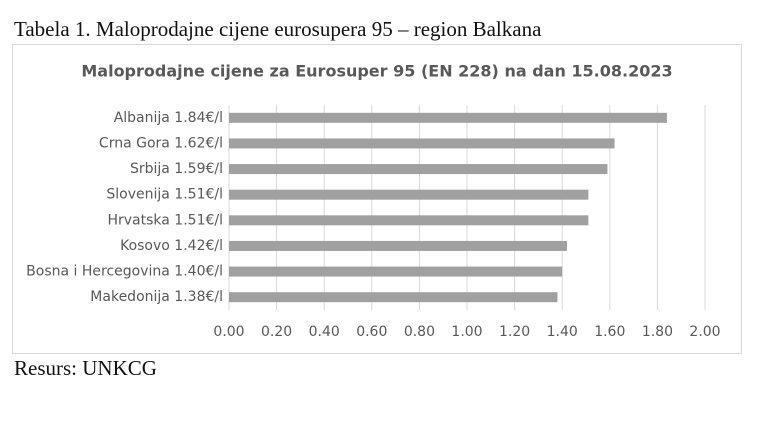 Image resolution: width=766 pixels, height=421 pixels. Describe the element at coordinates (124, 272) in the screenshot. I see `y-tick-label: Bosna i Hercegovina 1.40€/l` at that location.